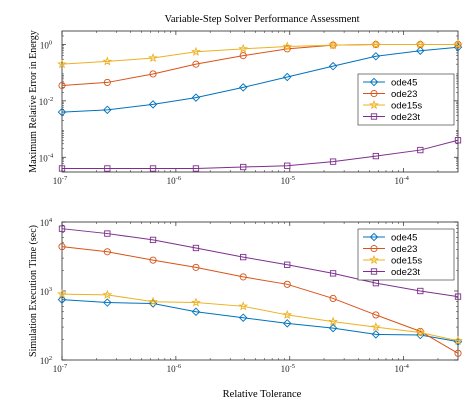 This screenshot has width=474, height=406. Describe the element at coordinates (46, 222) in the screenshot. I see `y-tick-label: 10⁴` at that location.